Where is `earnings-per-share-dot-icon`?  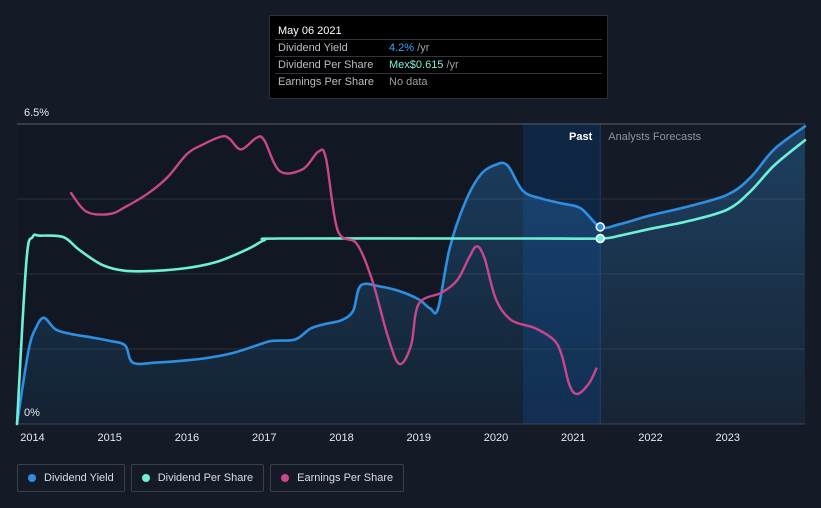
earnings-per-share-dot-icon is located at coordinates (285, 478).